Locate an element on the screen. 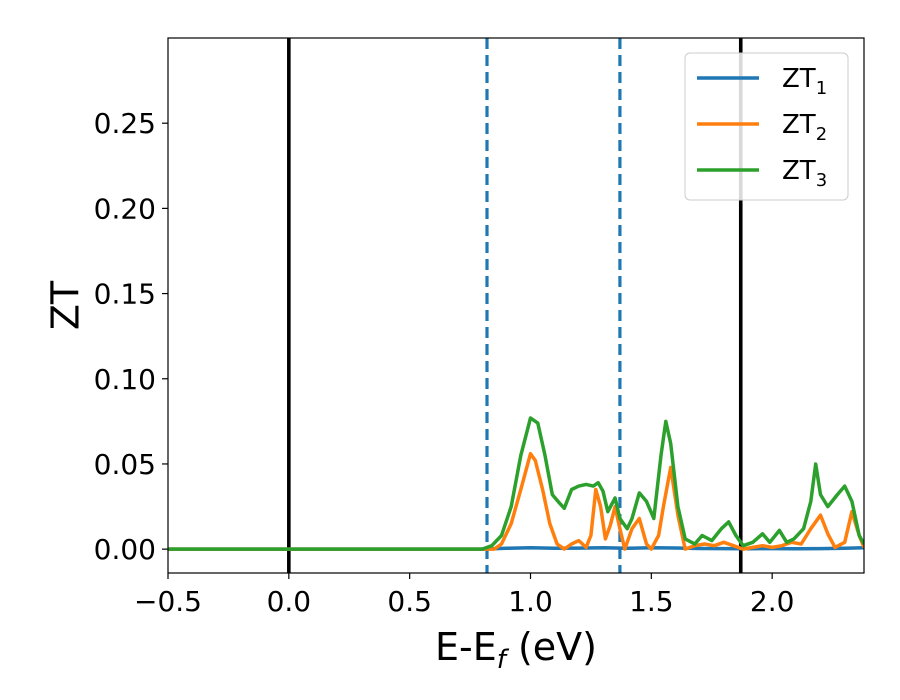  x-tick-label: 2.0 is located at coordinates (772, 601).